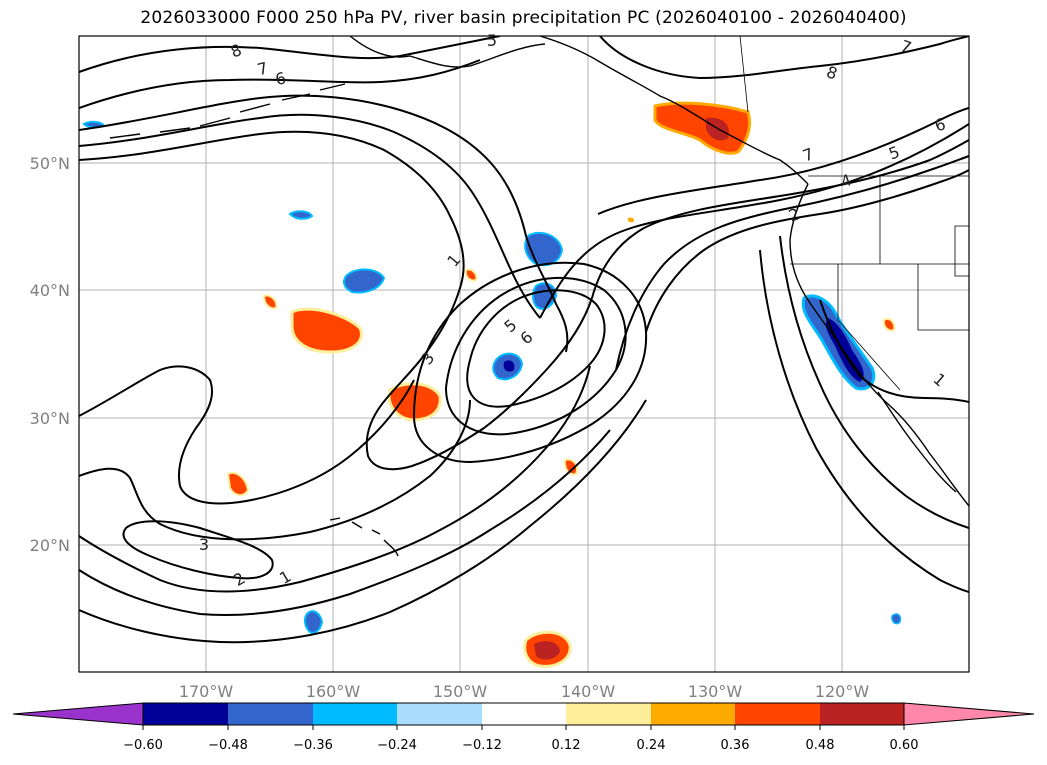  Describe the element at coordinates (715, 691) in the screenshot. I see `lon-label-130: 130°W` at that location.